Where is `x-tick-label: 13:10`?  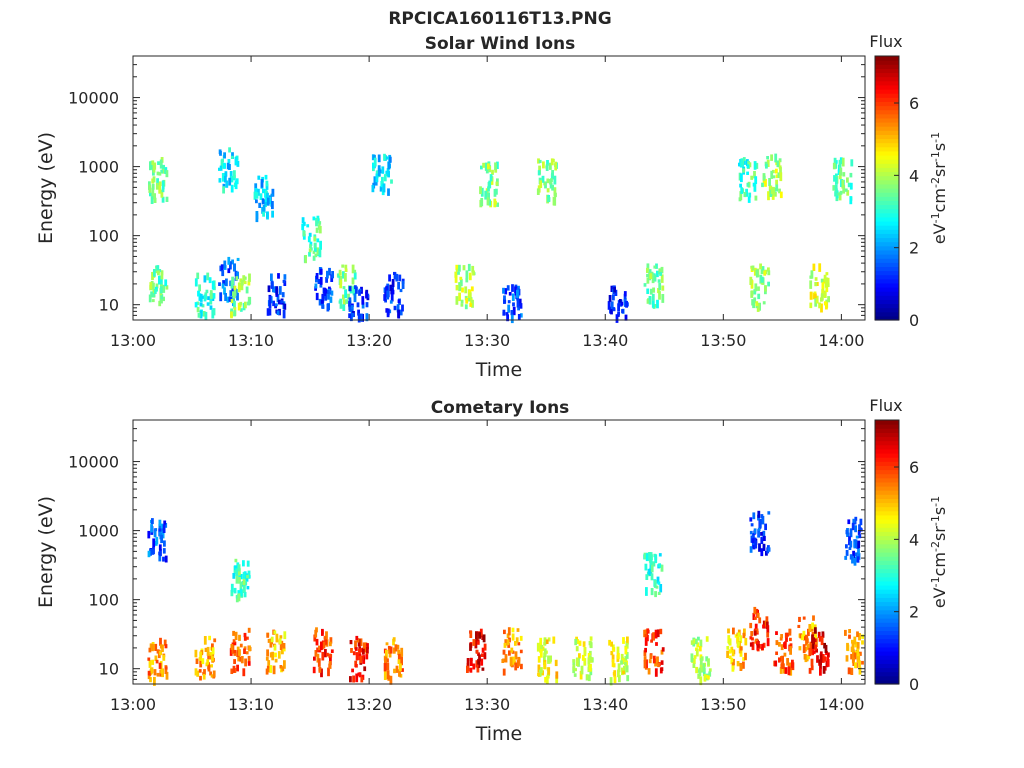
x-tick-label: 13:10 is located at coordinates (251, 704).